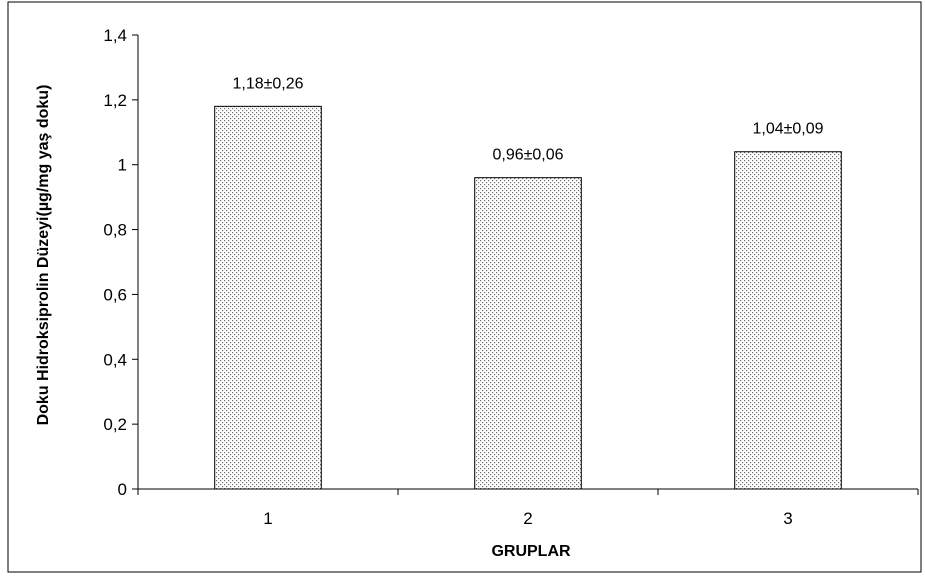  What do you see at coordinates (115, 100) in the screenshot?
I see `y-tick-label: 1,2` at bounding box center [115, 100].